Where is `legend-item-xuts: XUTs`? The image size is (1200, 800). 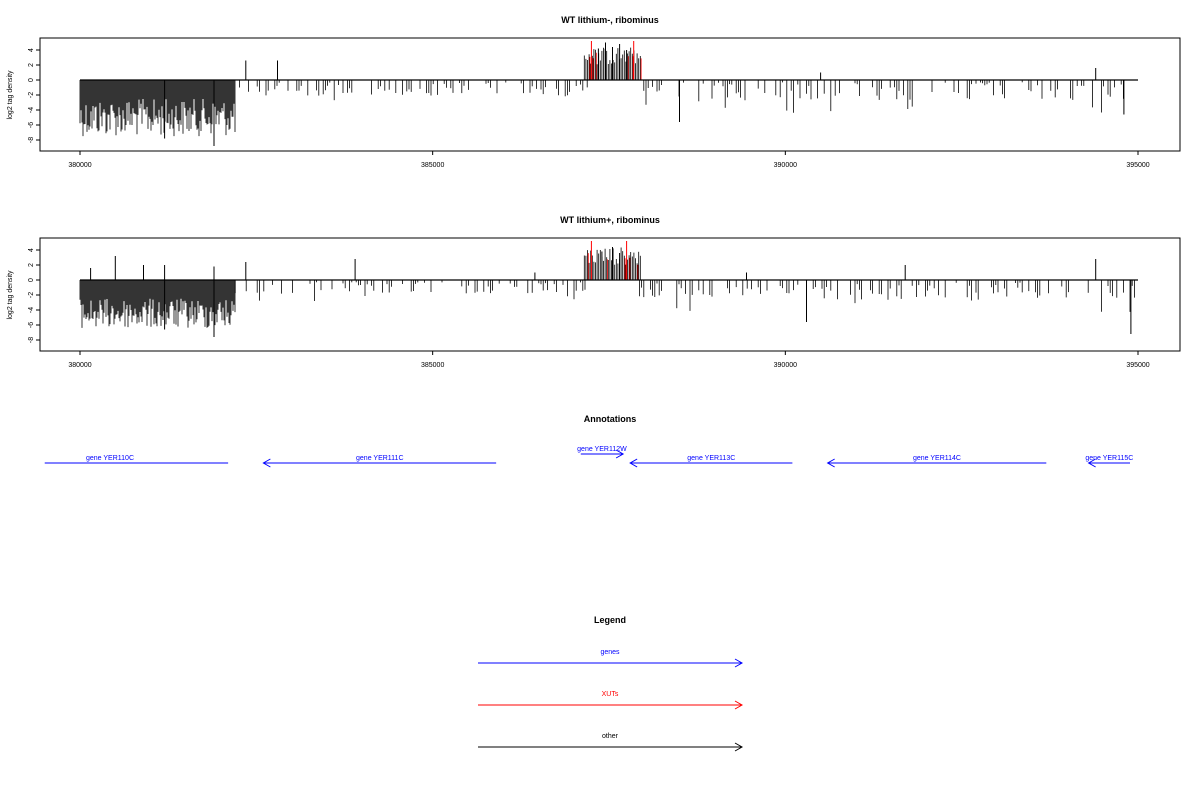
legend-item-xuts: XUTs is located at coordinates (611, 700).